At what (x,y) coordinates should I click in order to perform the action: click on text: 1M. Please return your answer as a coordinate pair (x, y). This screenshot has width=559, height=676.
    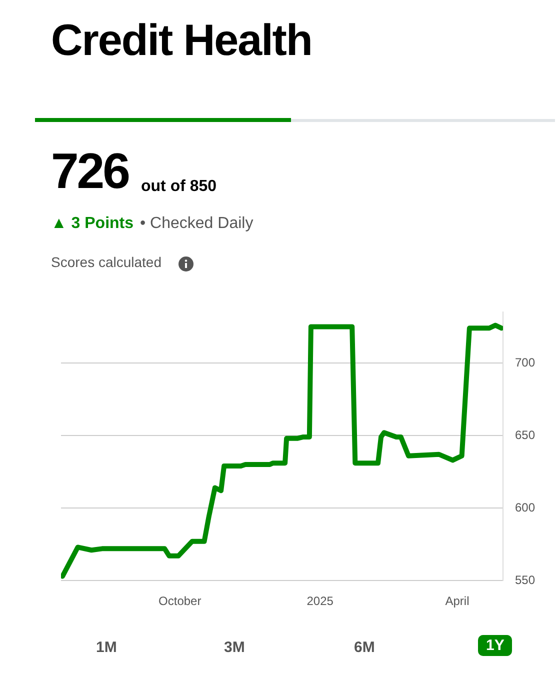
    Looking at the image, I should click on (106, 647).